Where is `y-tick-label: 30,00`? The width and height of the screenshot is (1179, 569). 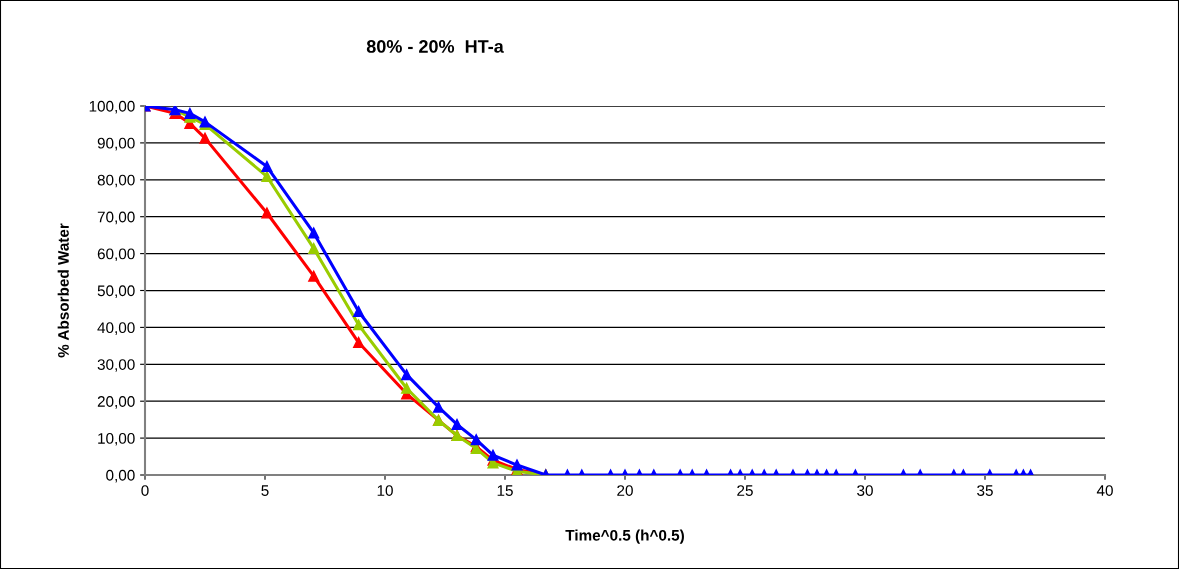
y-tick-label: 30,00 is located at coordinates (116, 365).